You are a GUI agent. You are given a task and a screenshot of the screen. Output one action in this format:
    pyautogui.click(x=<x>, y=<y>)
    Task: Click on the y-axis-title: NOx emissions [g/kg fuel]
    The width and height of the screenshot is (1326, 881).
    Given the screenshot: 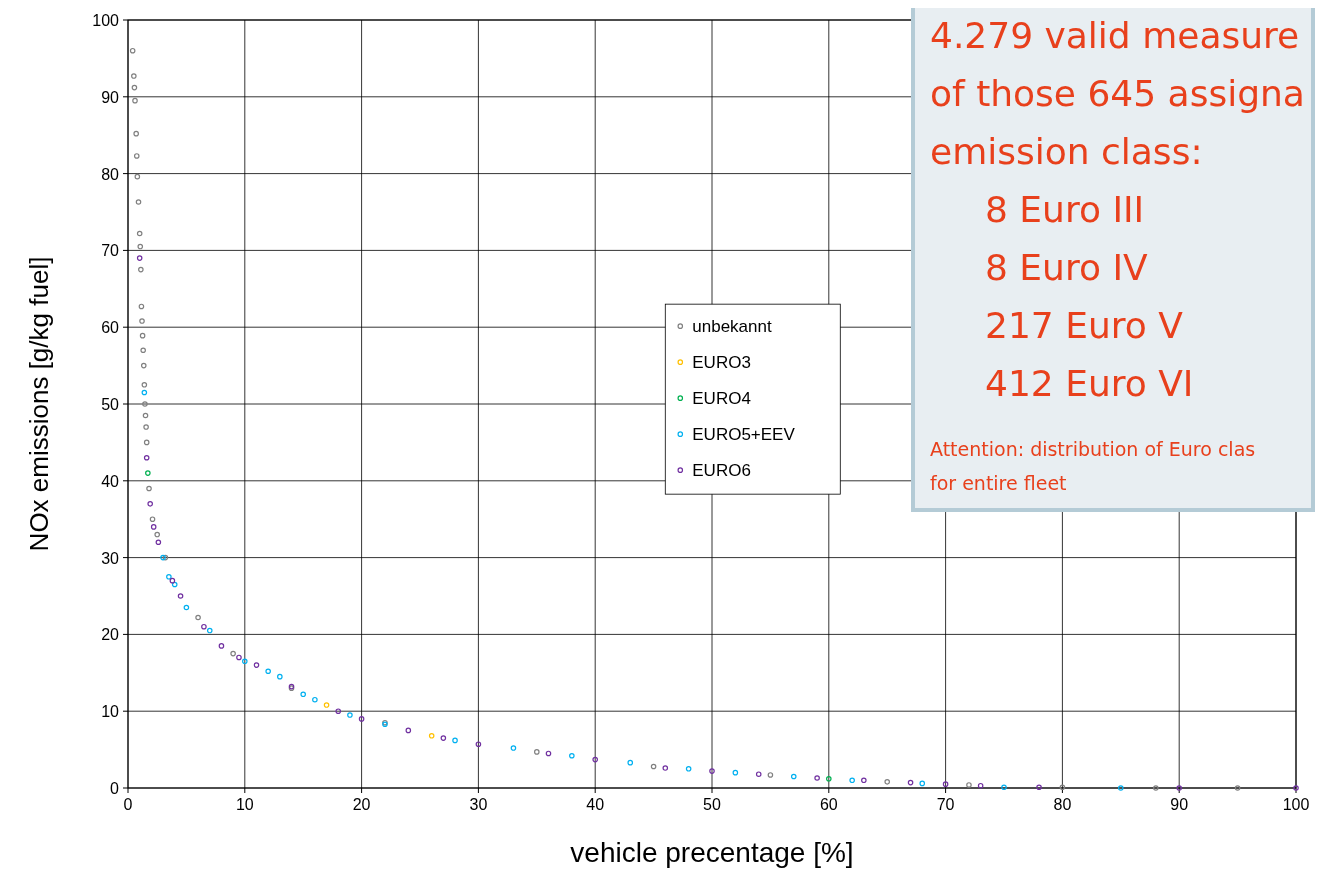 What is the action you would take?
    pyautogui.click(x=39, y=404)
    